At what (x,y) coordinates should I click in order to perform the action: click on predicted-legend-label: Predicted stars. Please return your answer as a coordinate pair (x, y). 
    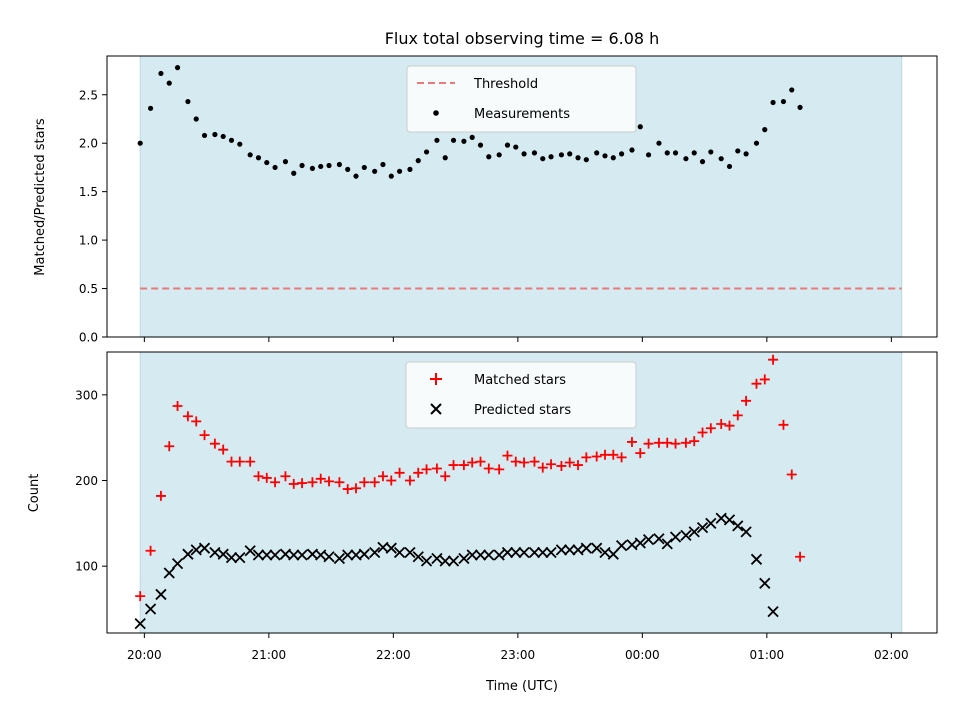
    Looking at the image, I should click on (522, 410).